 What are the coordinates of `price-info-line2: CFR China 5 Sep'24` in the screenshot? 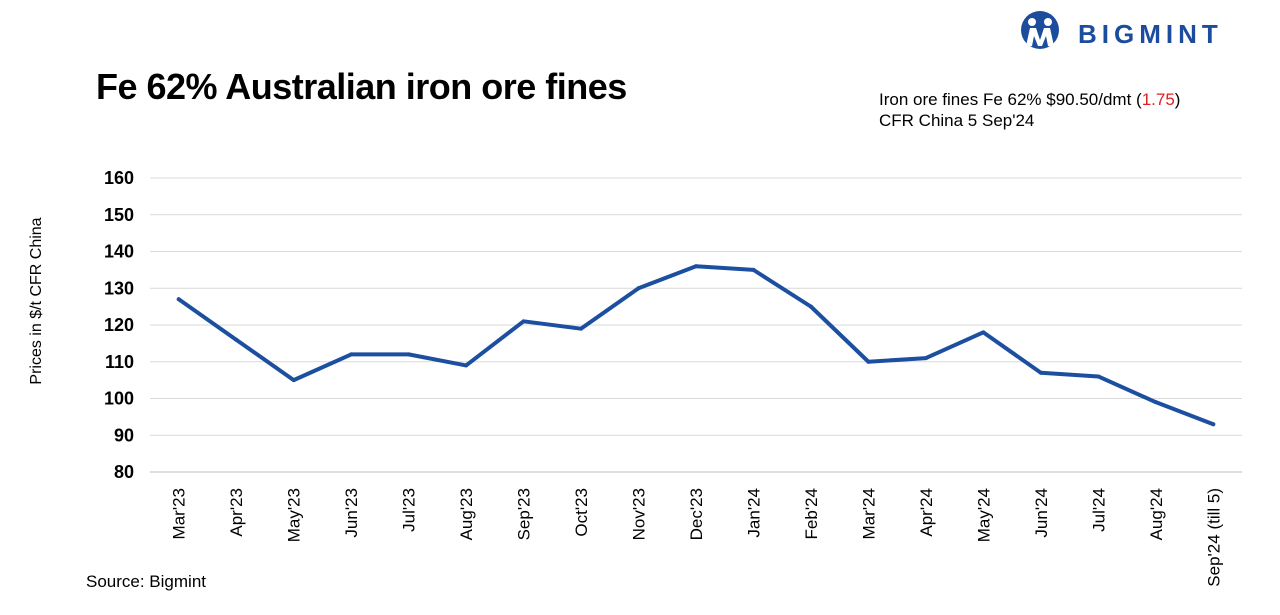 It's located at (957, 120).